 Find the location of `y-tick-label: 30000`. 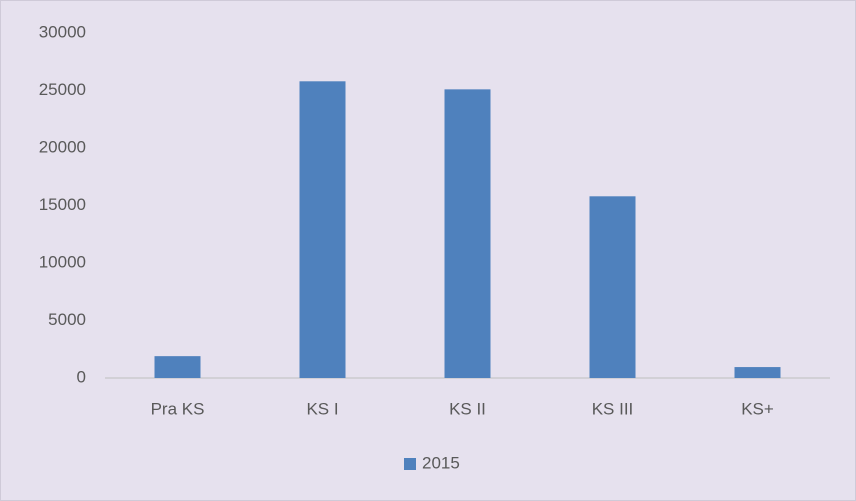

y-tick-label: 30000 is located at coordinates (62, 31).